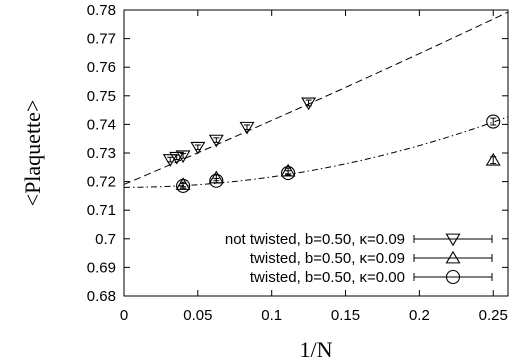  I want to click on y-tick-label: 0.69, so click(101, 267).